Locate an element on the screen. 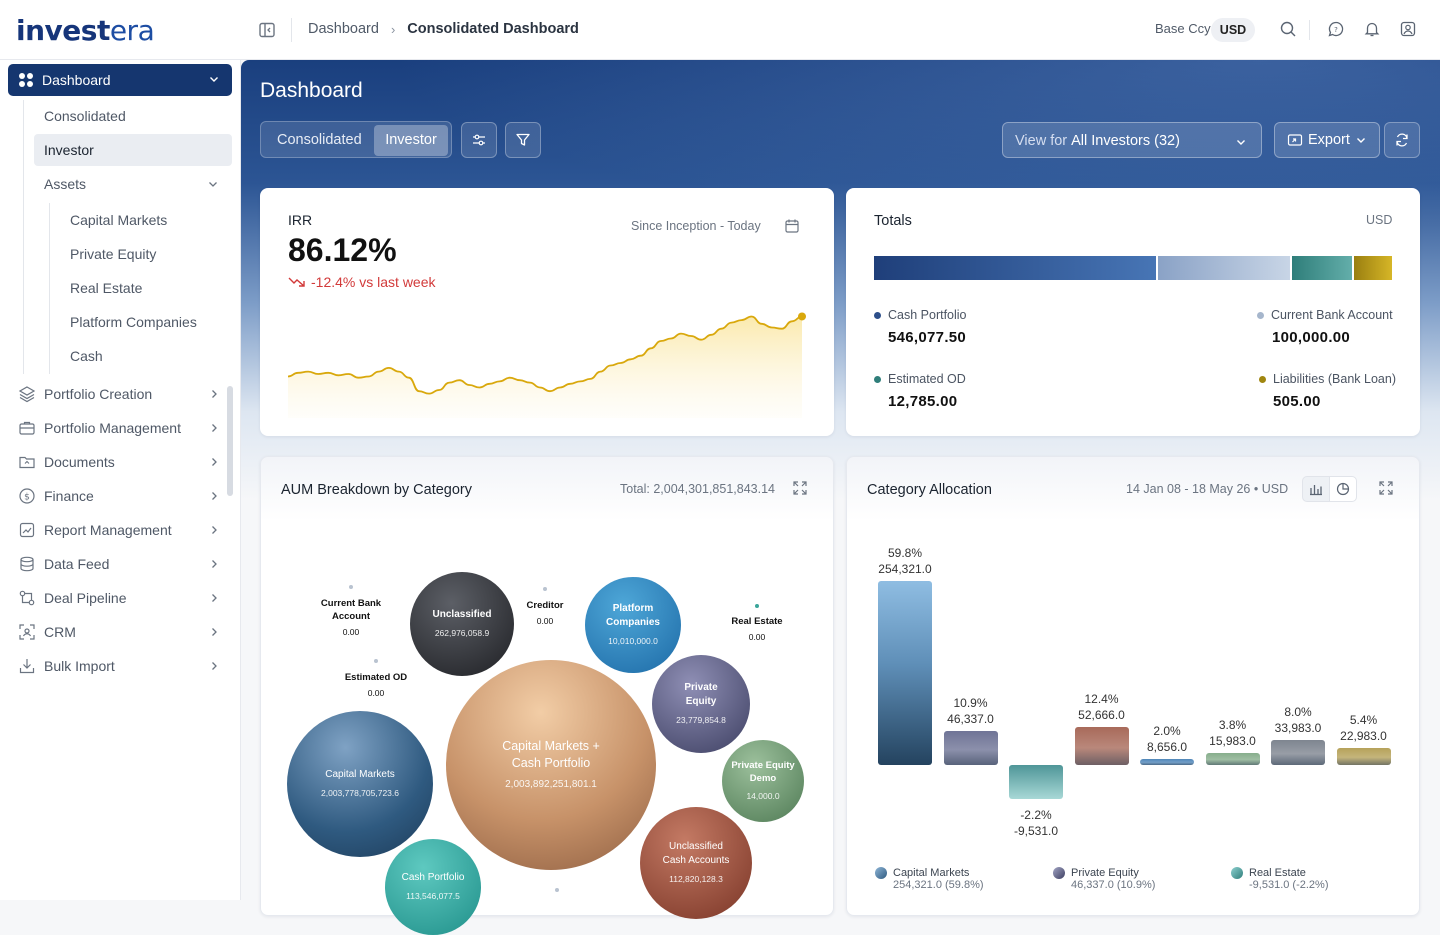 The width and height of the screenshot is (1440, 935). category-bar-label: 12.4% 52,666.0 is located at coordinates (1102, 707).